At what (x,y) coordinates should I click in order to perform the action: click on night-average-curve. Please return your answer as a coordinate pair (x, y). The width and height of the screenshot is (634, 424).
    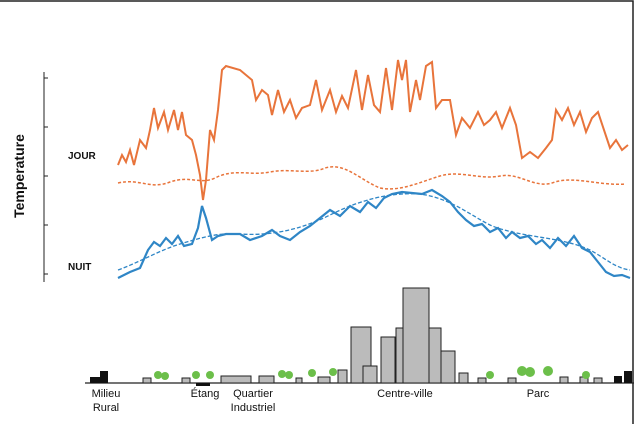
    Looking at the image, I should click on (374, 232).